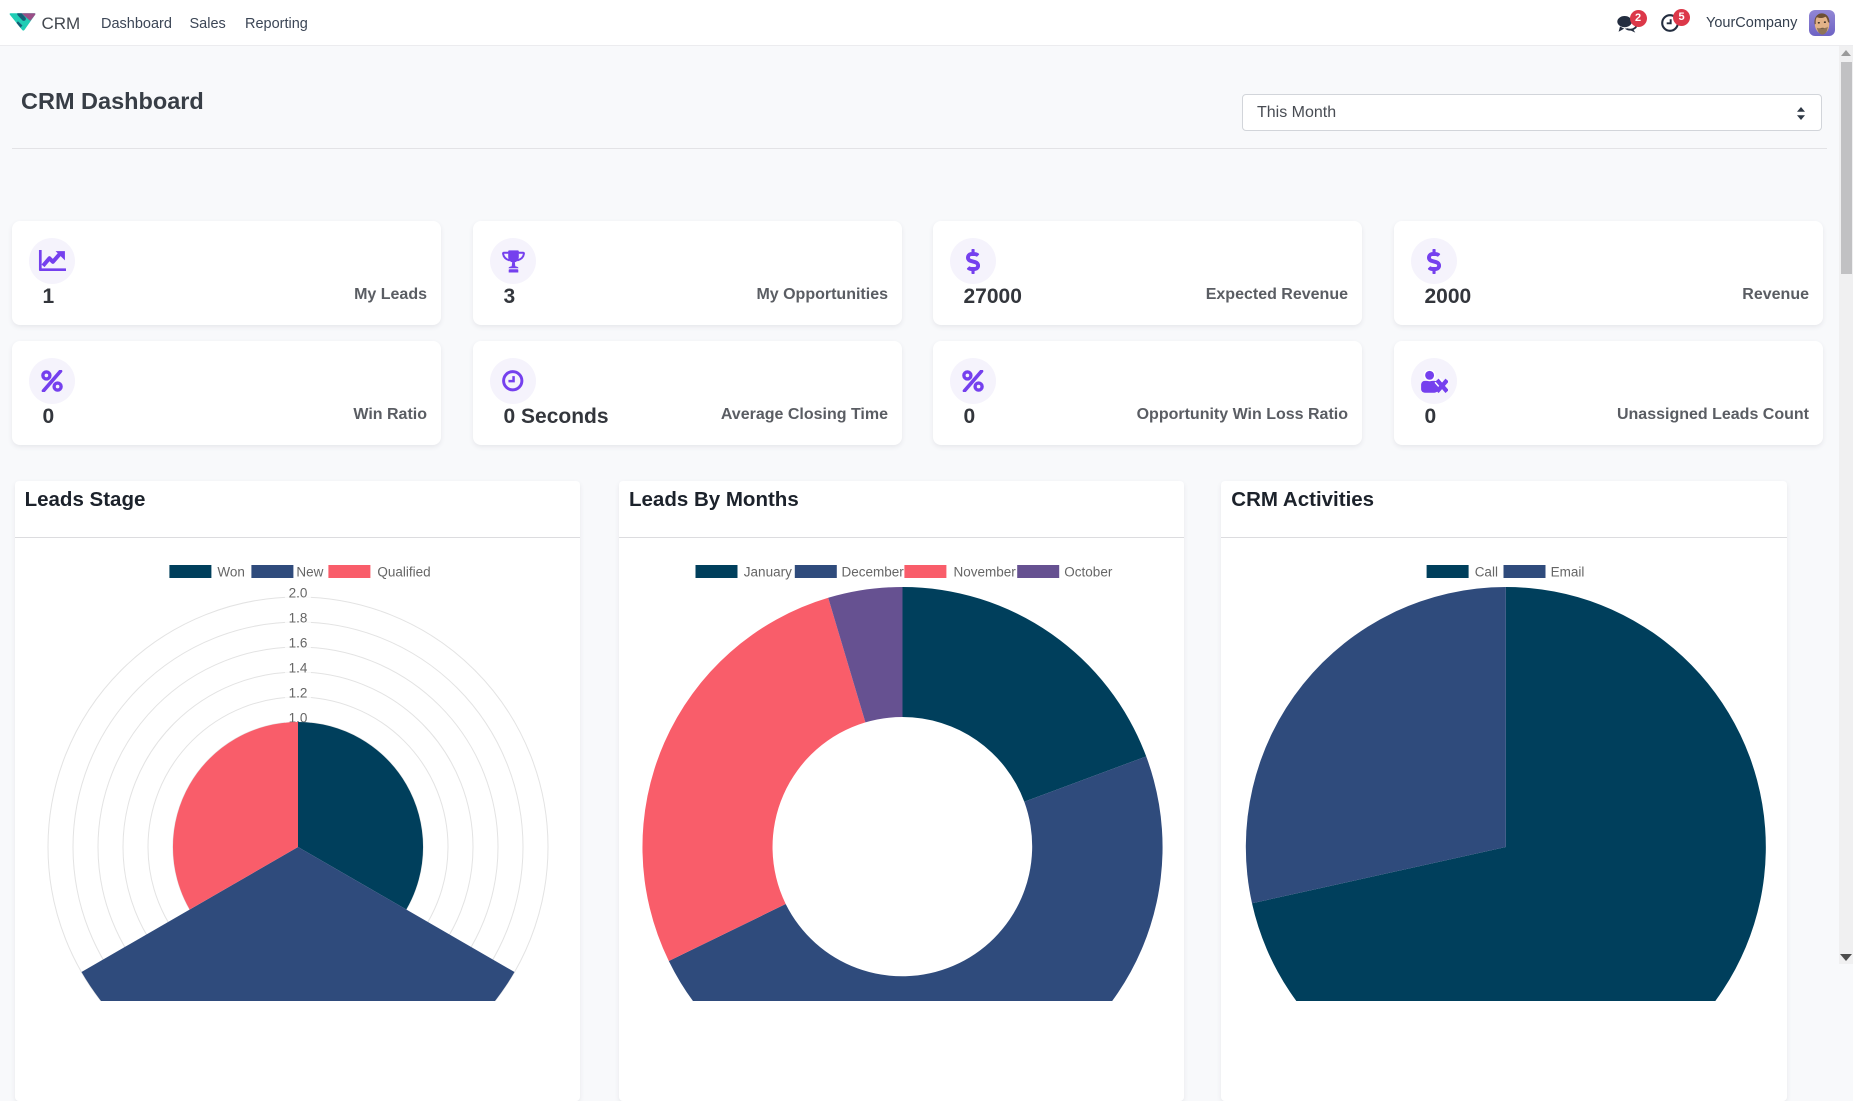  Describe the element at coordinates (768, 571) in the screenshot. I see `svg-text: January` at that location.